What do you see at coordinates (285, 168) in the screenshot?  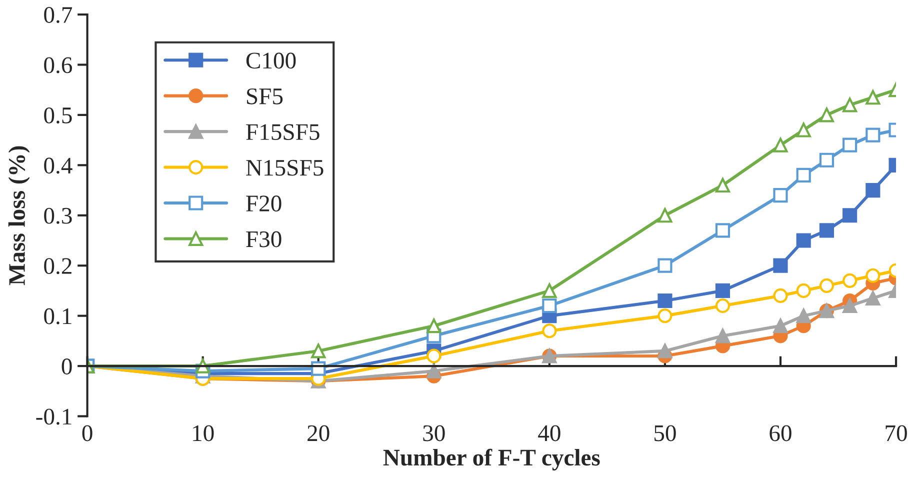 I see `legend-label: N15SF5` at bounding box center [285, 168].